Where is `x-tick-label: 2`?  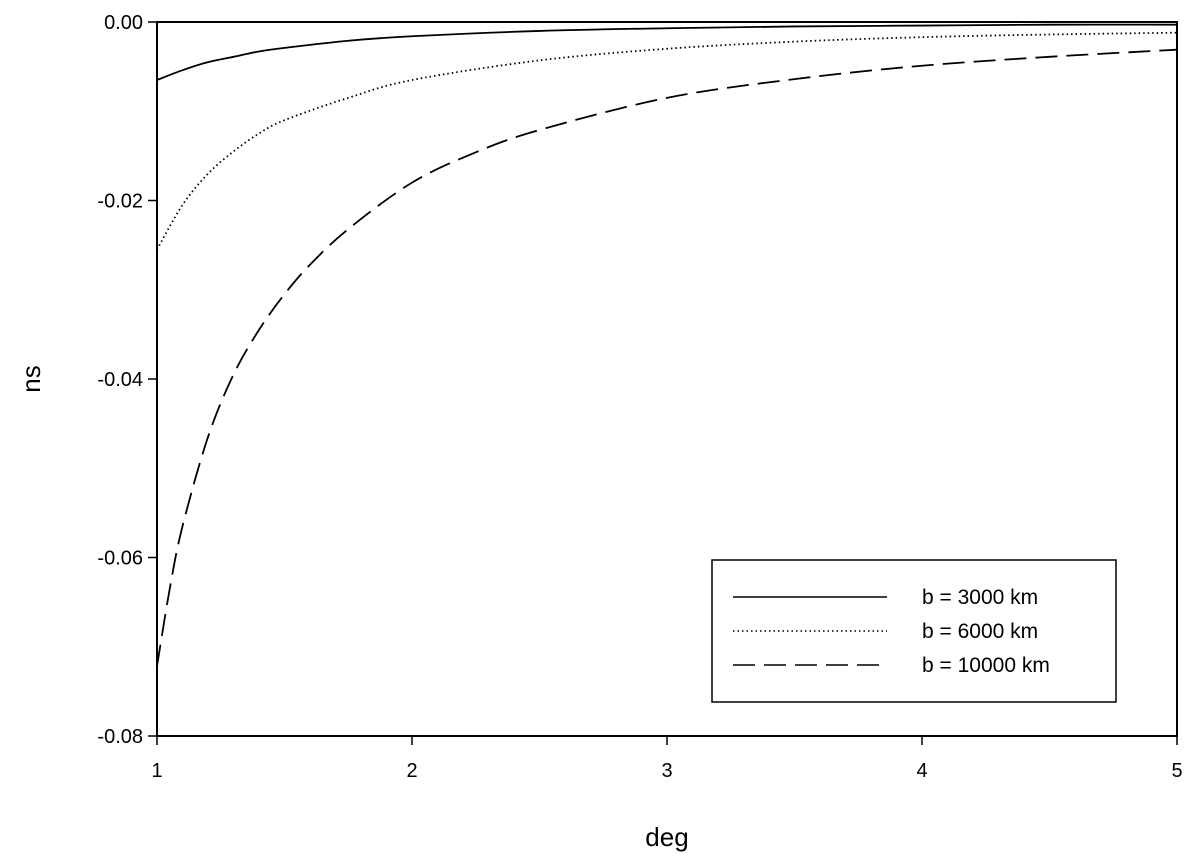
x-tick-label: 2 is located at coordinates (411, 771).